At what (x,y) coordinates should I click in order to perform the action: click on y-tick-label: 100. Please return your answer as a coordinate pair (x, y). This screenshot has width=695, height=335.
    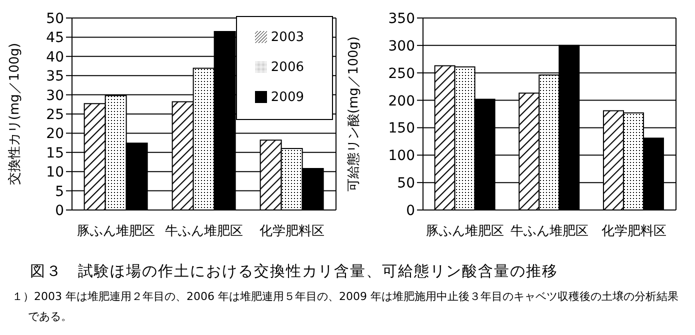
    Looking at the image, I should click on (401, 156).